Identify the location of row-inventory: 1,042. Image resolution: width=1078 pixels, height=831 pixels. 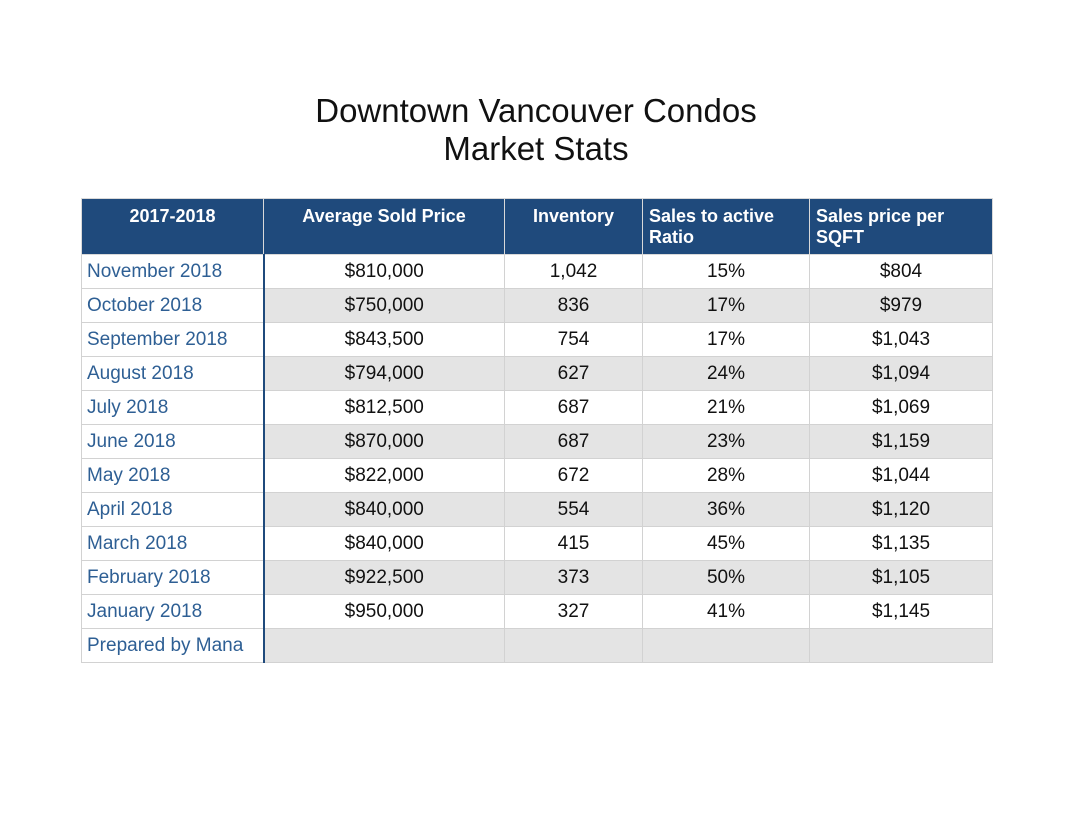
(573, 271).